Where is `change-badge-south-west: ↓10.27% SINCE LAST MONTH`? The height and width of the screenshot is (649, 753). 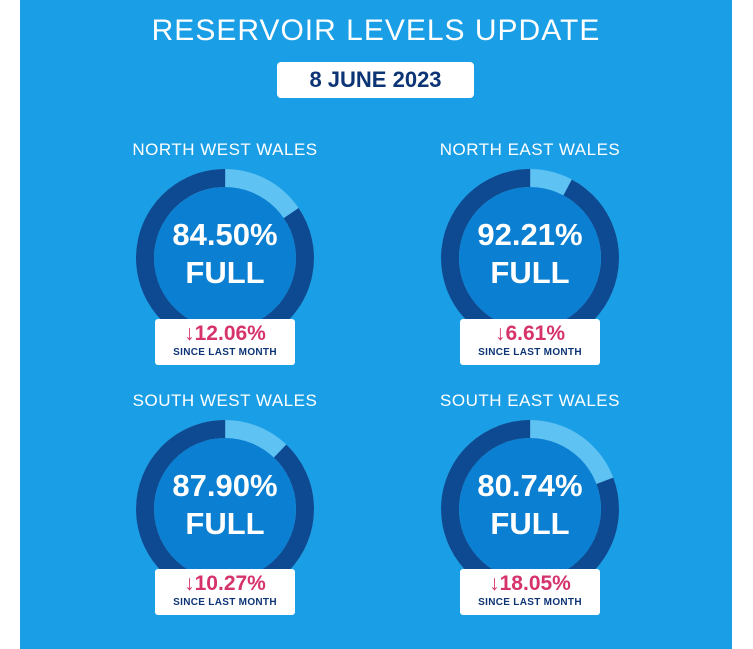
change-badge-south-west: ↓10.27% SINCE LAST MONTH is located at coordinates (225, 592).